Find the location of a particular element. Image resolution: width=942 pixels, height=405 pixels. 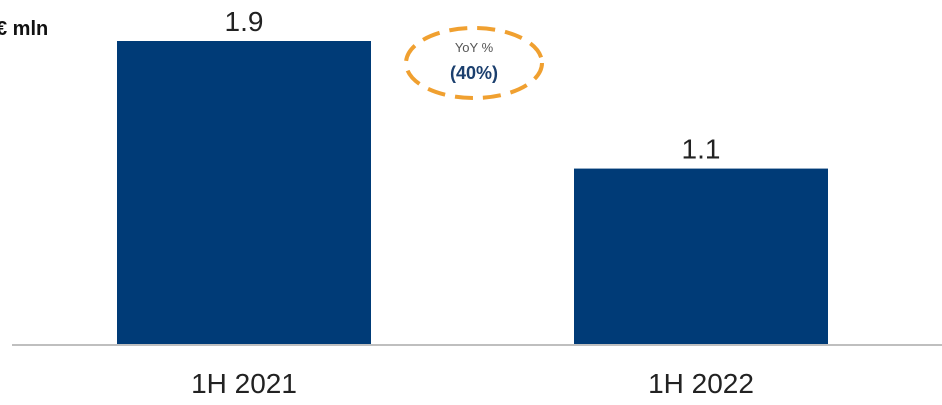

yoy-callout-border is located at coordinates (474, 63).